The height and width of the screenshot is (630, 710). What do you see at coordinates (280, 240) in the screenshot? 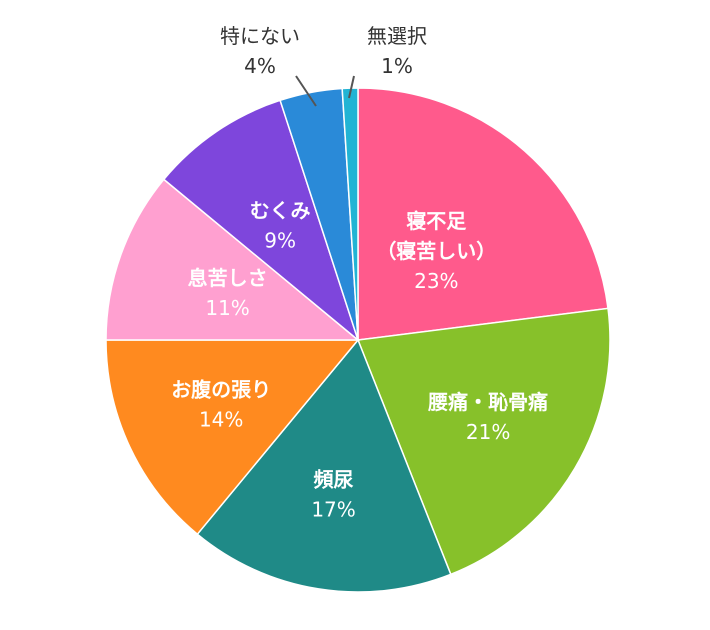
I see `slice-value-label: 9%` at bounding box center [280, 240].